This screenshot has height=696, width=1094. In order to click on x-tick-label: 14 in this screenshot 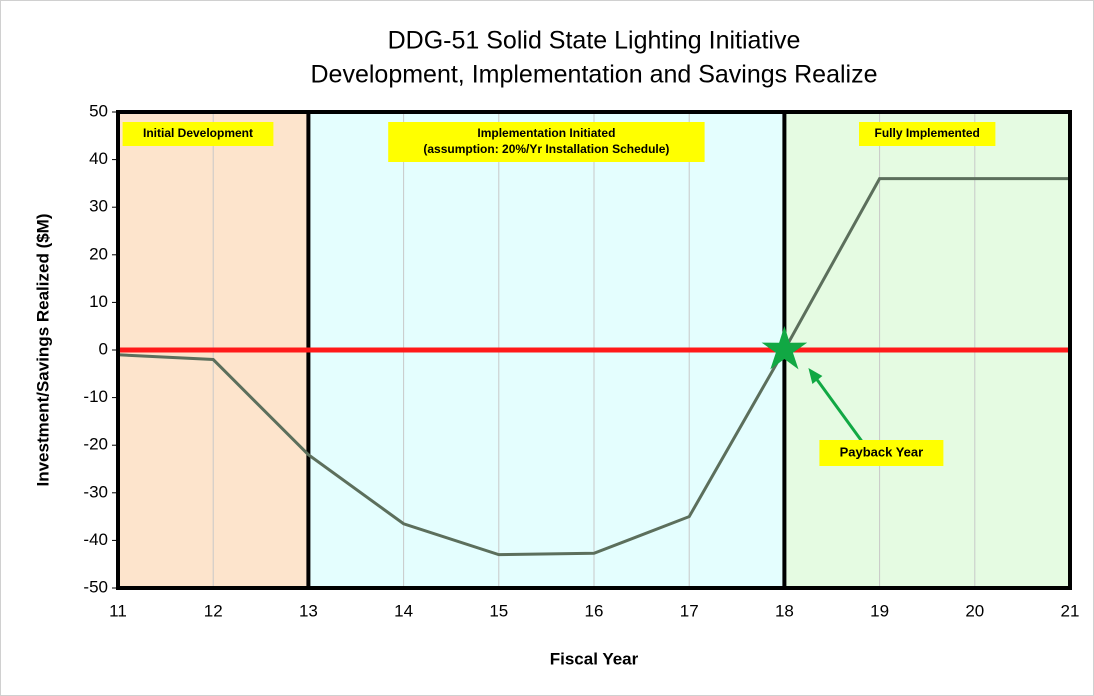, I will do `click(403, 610)`.